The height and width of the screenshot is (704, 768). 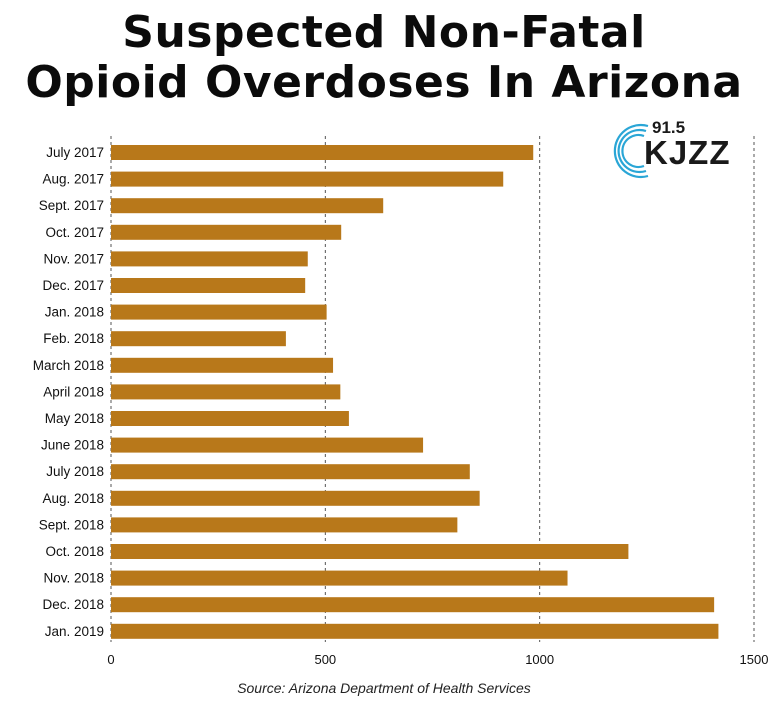 I want to click on category-label: Sept. 2017, so click(x=71, y=205).